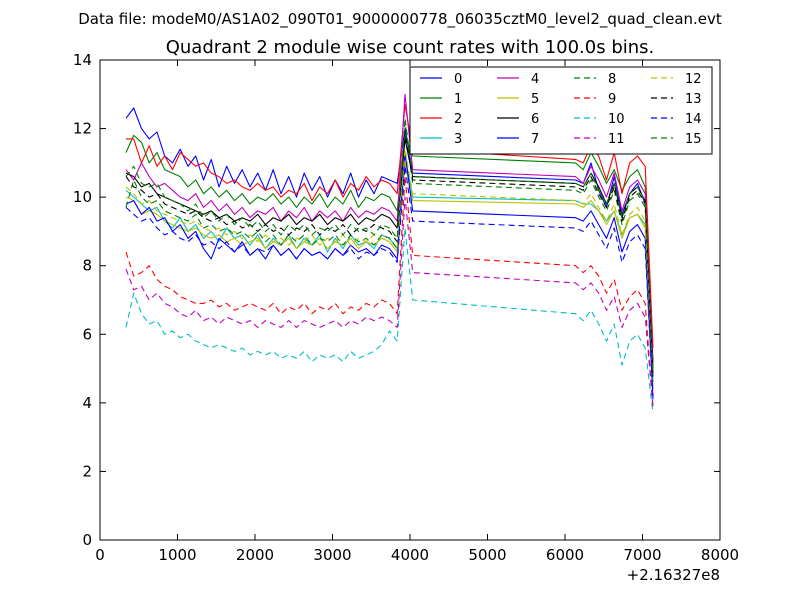 The image size is (800, 600). Describe the element at coordinates (87, 540) in the screenshot. I see `y-tick-label: 0` at that location.